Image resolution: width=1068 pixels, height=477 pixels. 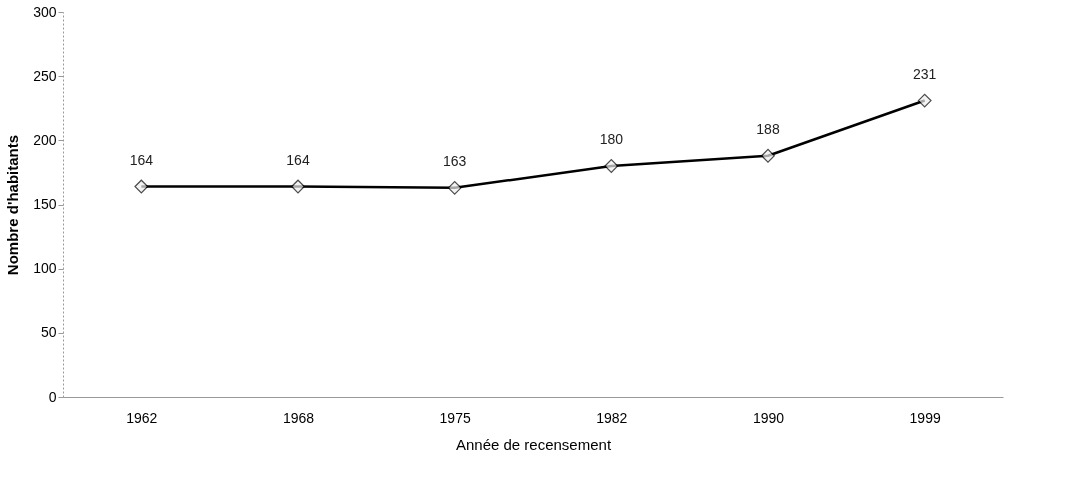 I want to click on data-label: 188, so click(x=768, y=128).